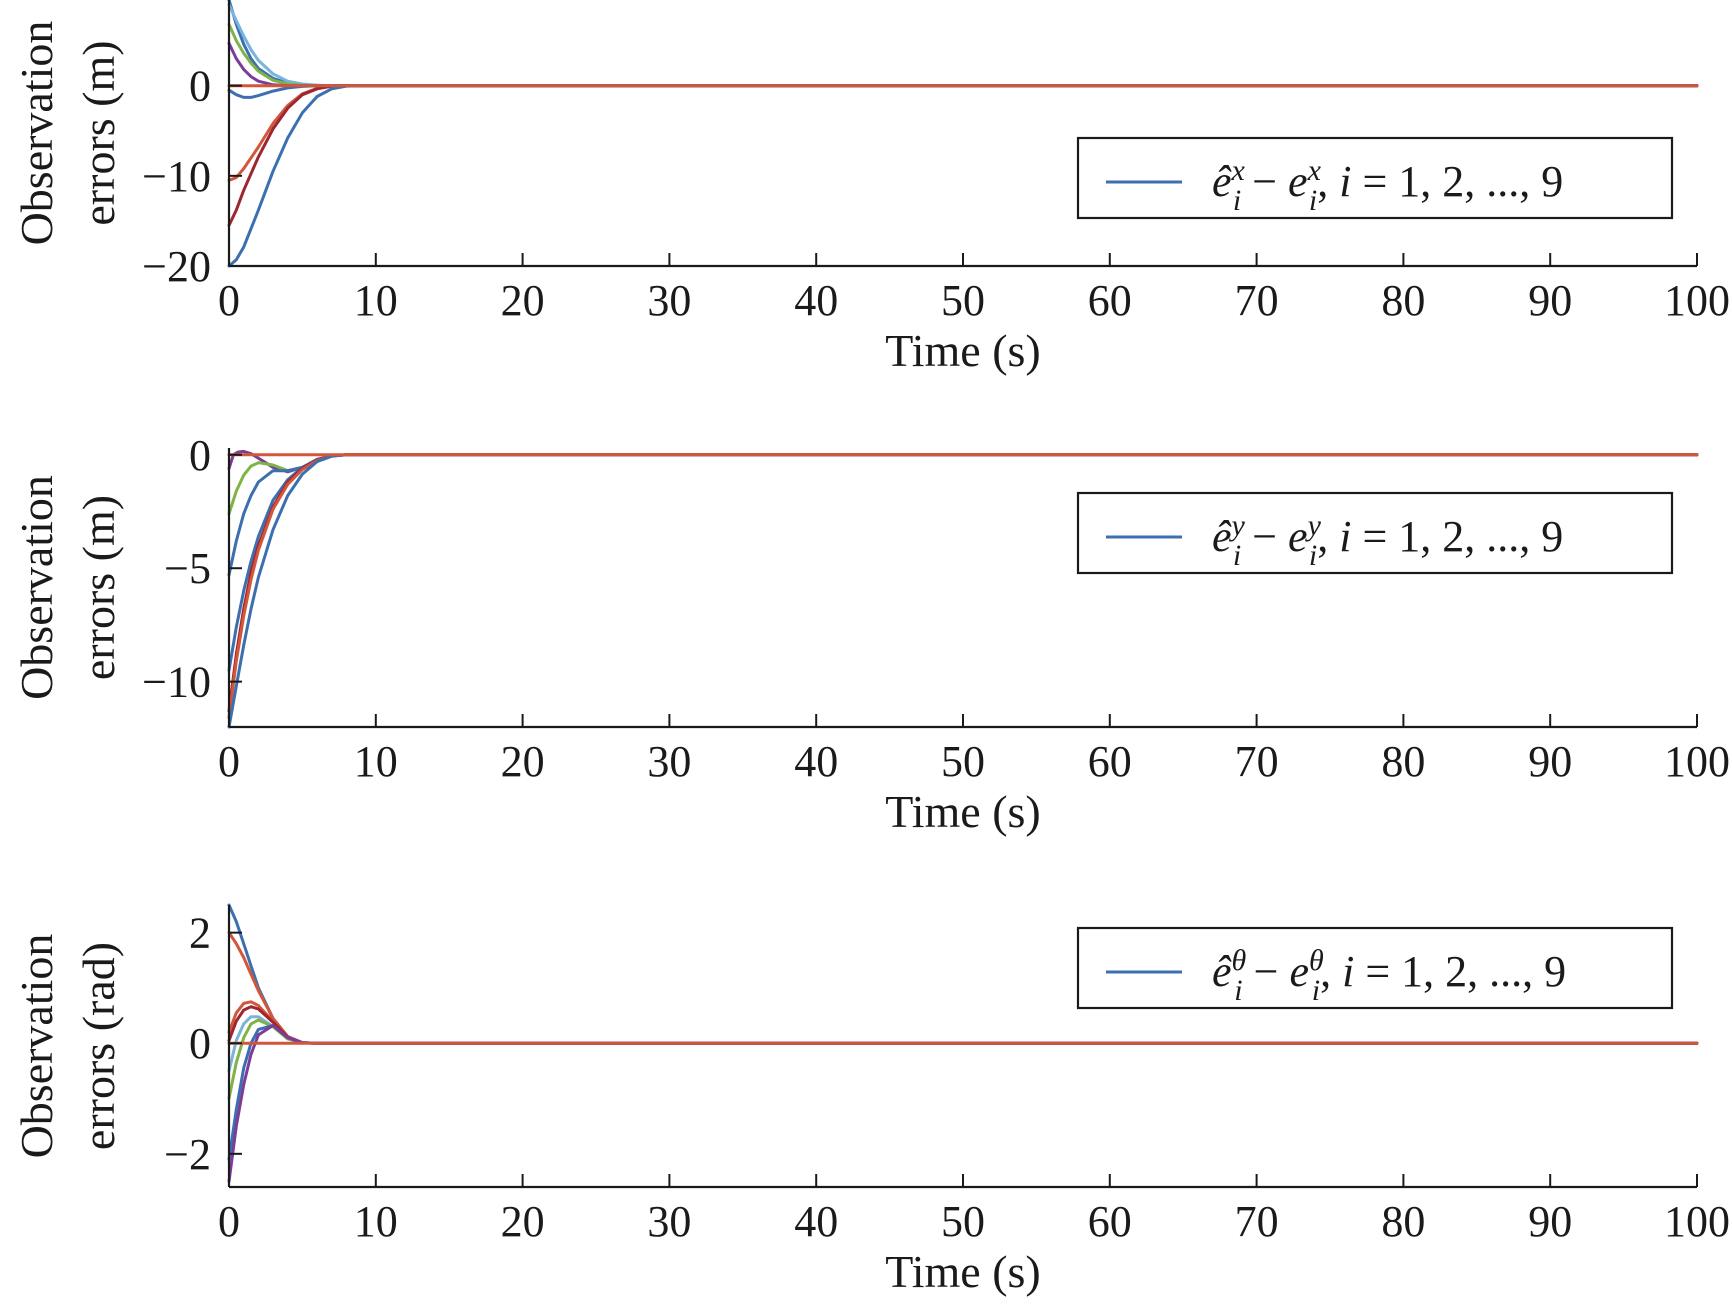 The height and width of the screenshot is (1309, 1732). I want to click on legend-label: êy i − ey i, i = 1, 2, ..., 9, so click(1387, 540).